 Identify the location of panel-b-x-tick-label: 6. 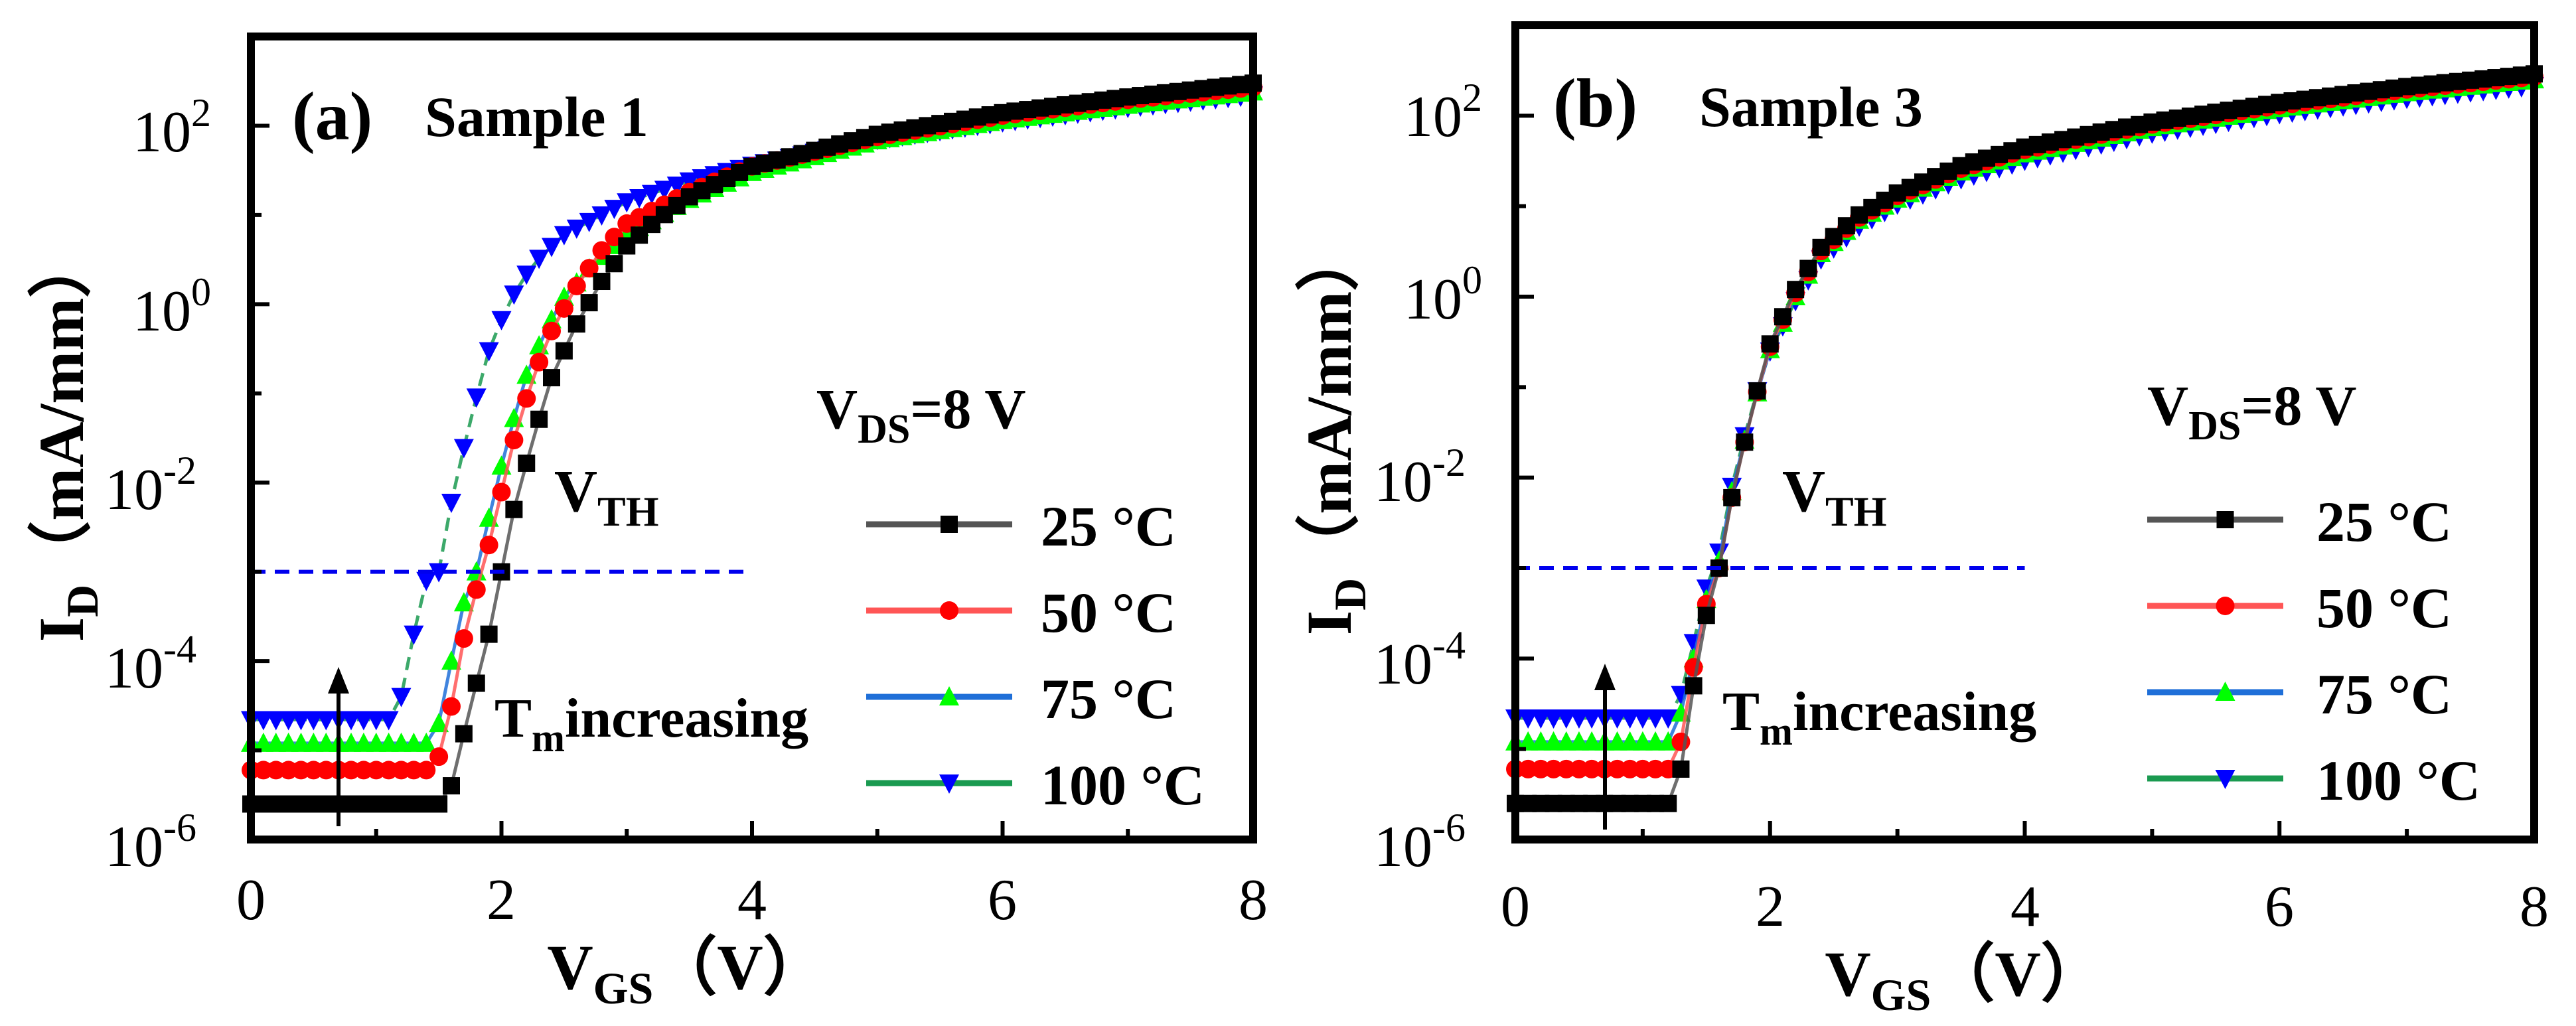
(2279, 907).